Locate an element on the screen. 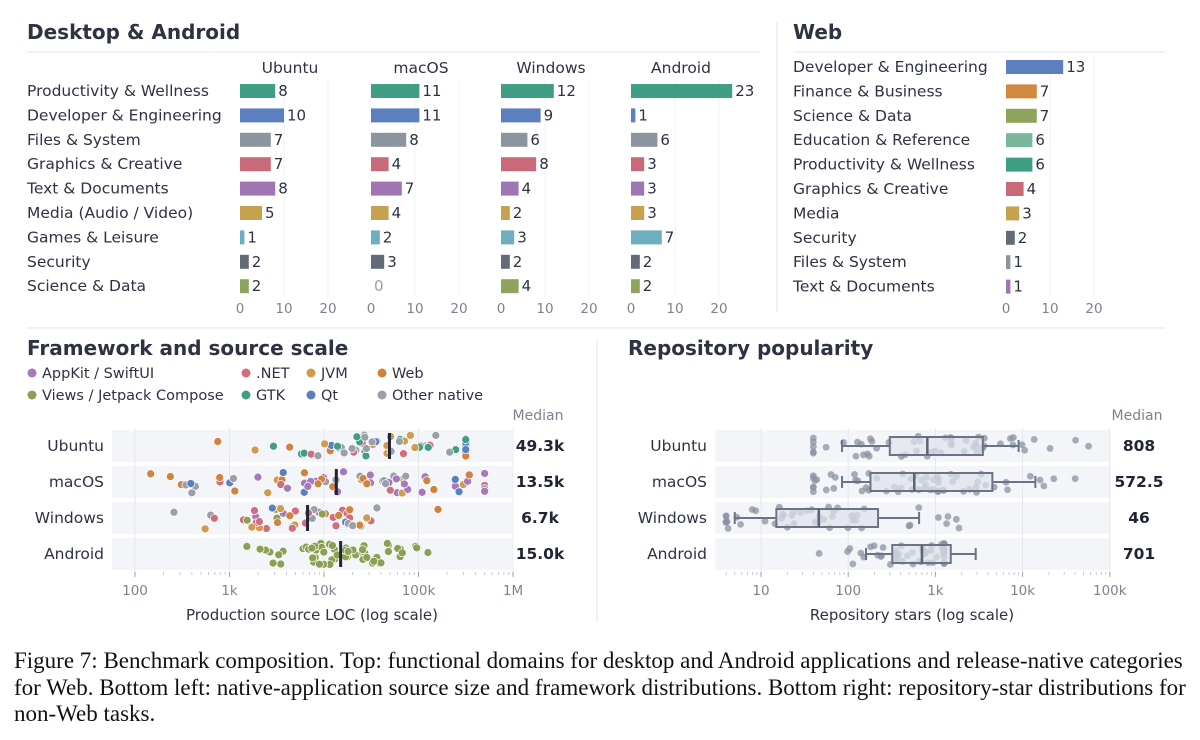 This screenshot has height=740, width=1200. bar-value-label: 7 is located at coordinates (1045, 91).